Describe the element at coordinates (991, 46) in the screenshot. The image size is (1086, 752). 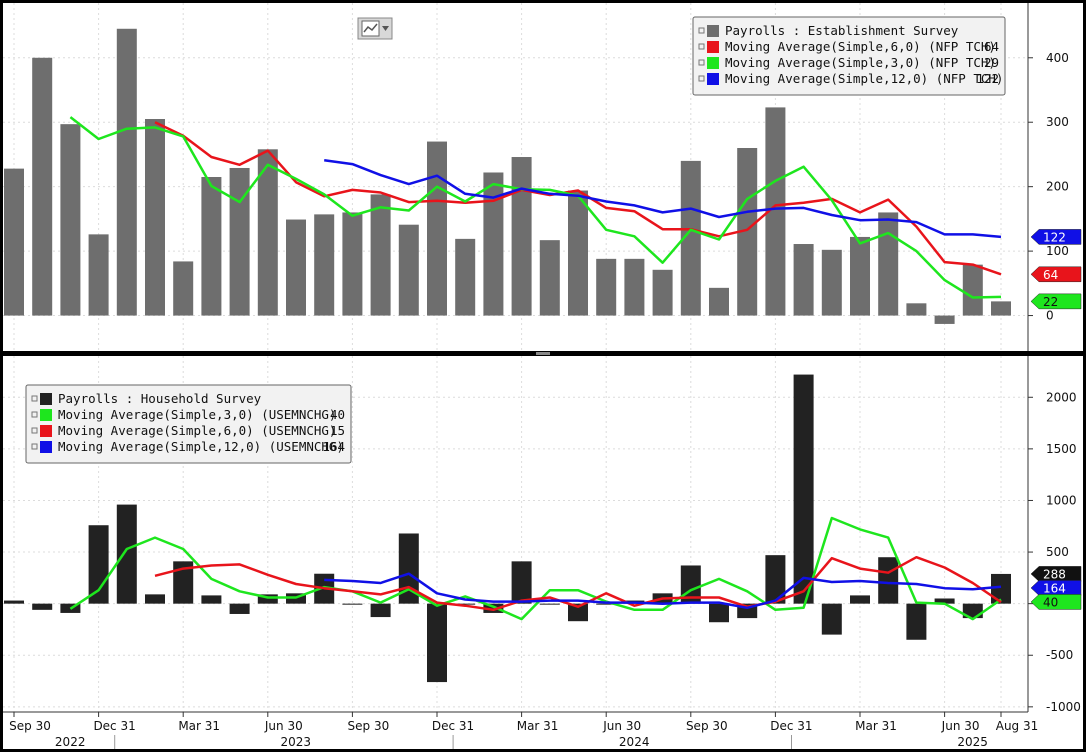
I see `legend-last-value: 64` at that location.